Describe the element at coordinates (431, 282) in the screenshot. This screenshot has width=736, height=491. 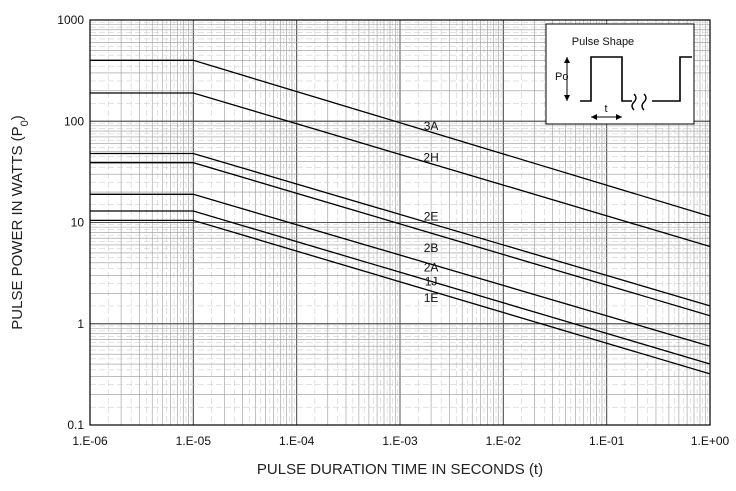
I see `curve-label-1j: 1J` at that location.